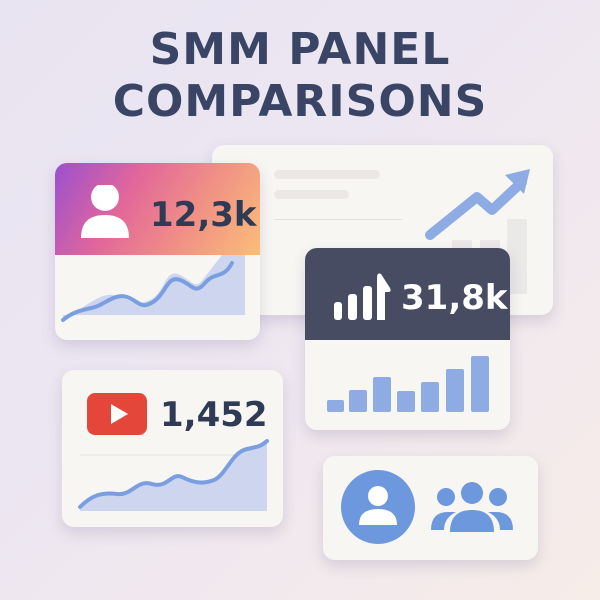  What do you see at coordinates (408, 384) in the screenshot?
I see `bar-chart` at bounding box center [408, 384].